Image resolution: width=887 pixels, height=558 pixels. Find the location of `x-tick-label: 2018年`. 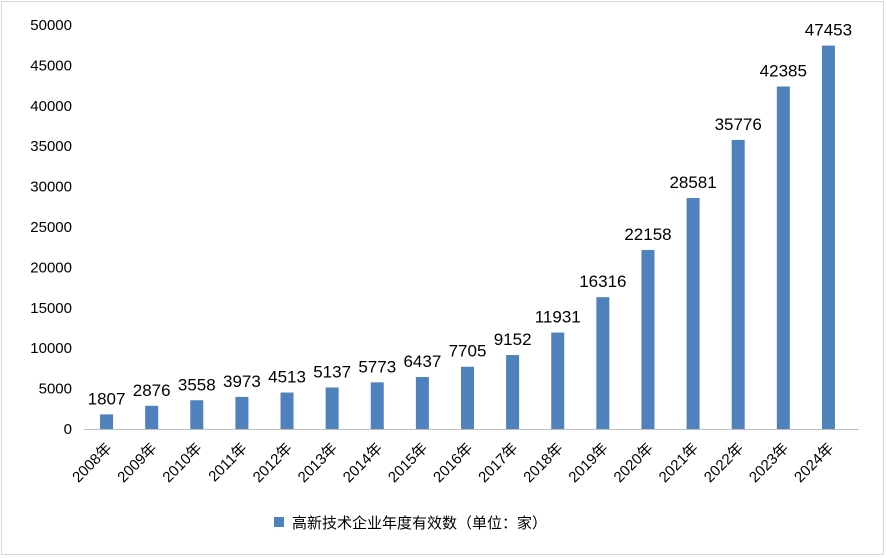

x-tick-label: 2018年 is located at coordinates (543, 463).